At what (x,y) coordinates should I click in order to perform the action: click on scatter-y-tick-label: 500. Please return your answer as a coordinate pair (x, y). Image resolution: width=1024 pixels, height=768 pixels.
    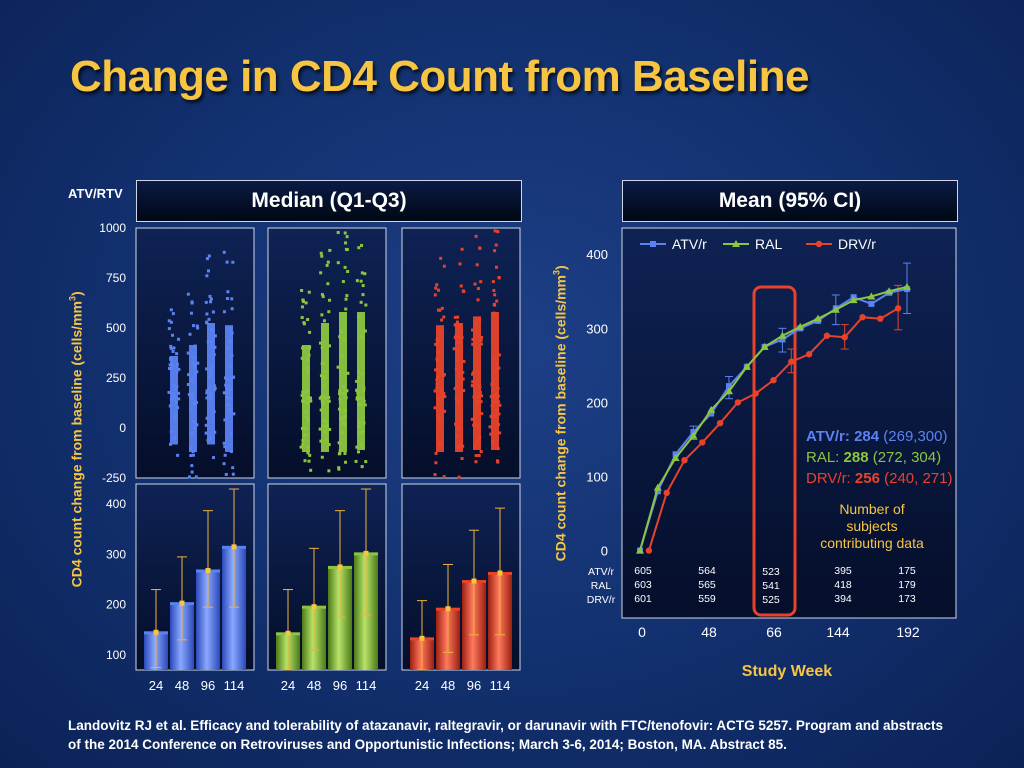
    Looking at the image, I should click on (116, 328).